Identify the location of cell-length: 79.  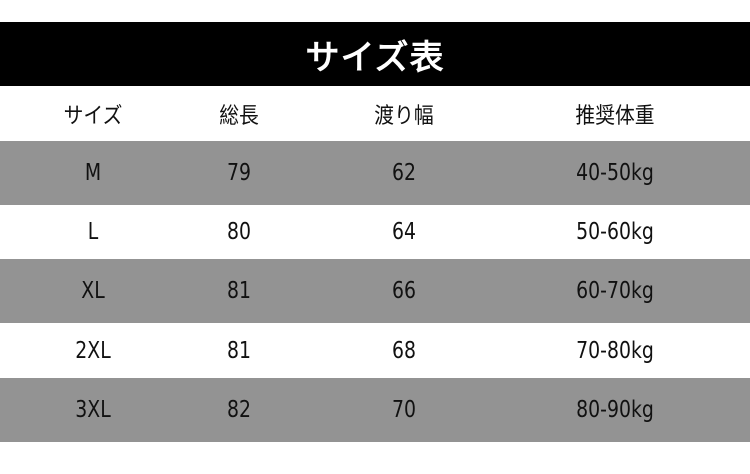
(239, 173).